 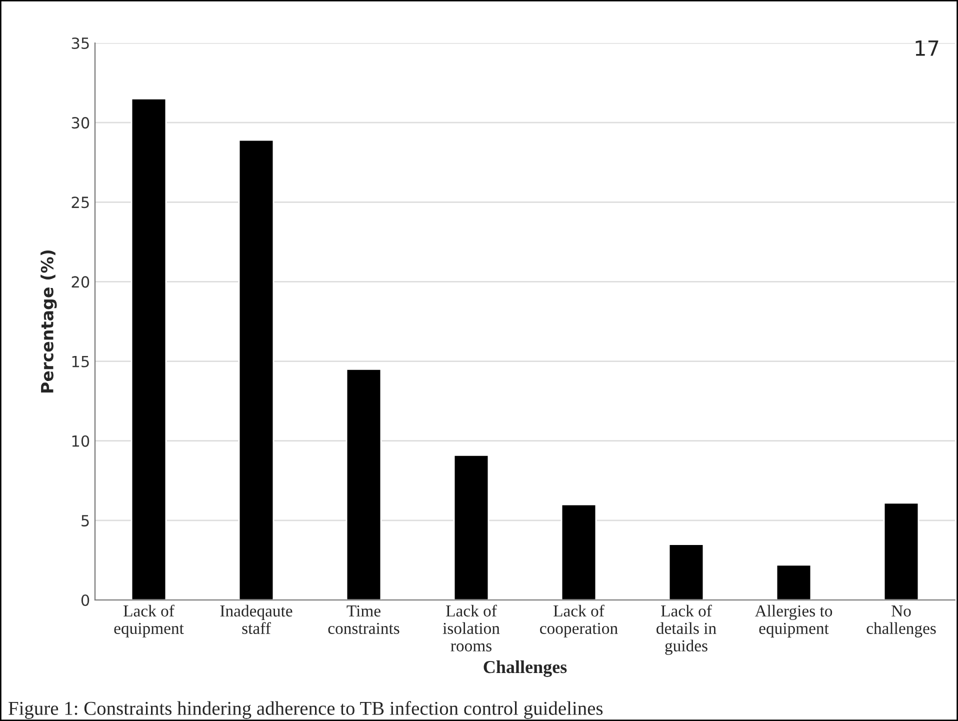 What do you see at coordinates (471, 628) in the screenshot?
I see `x-tick-label: Lack of isolation rooms` at bounding box center [471, 628].